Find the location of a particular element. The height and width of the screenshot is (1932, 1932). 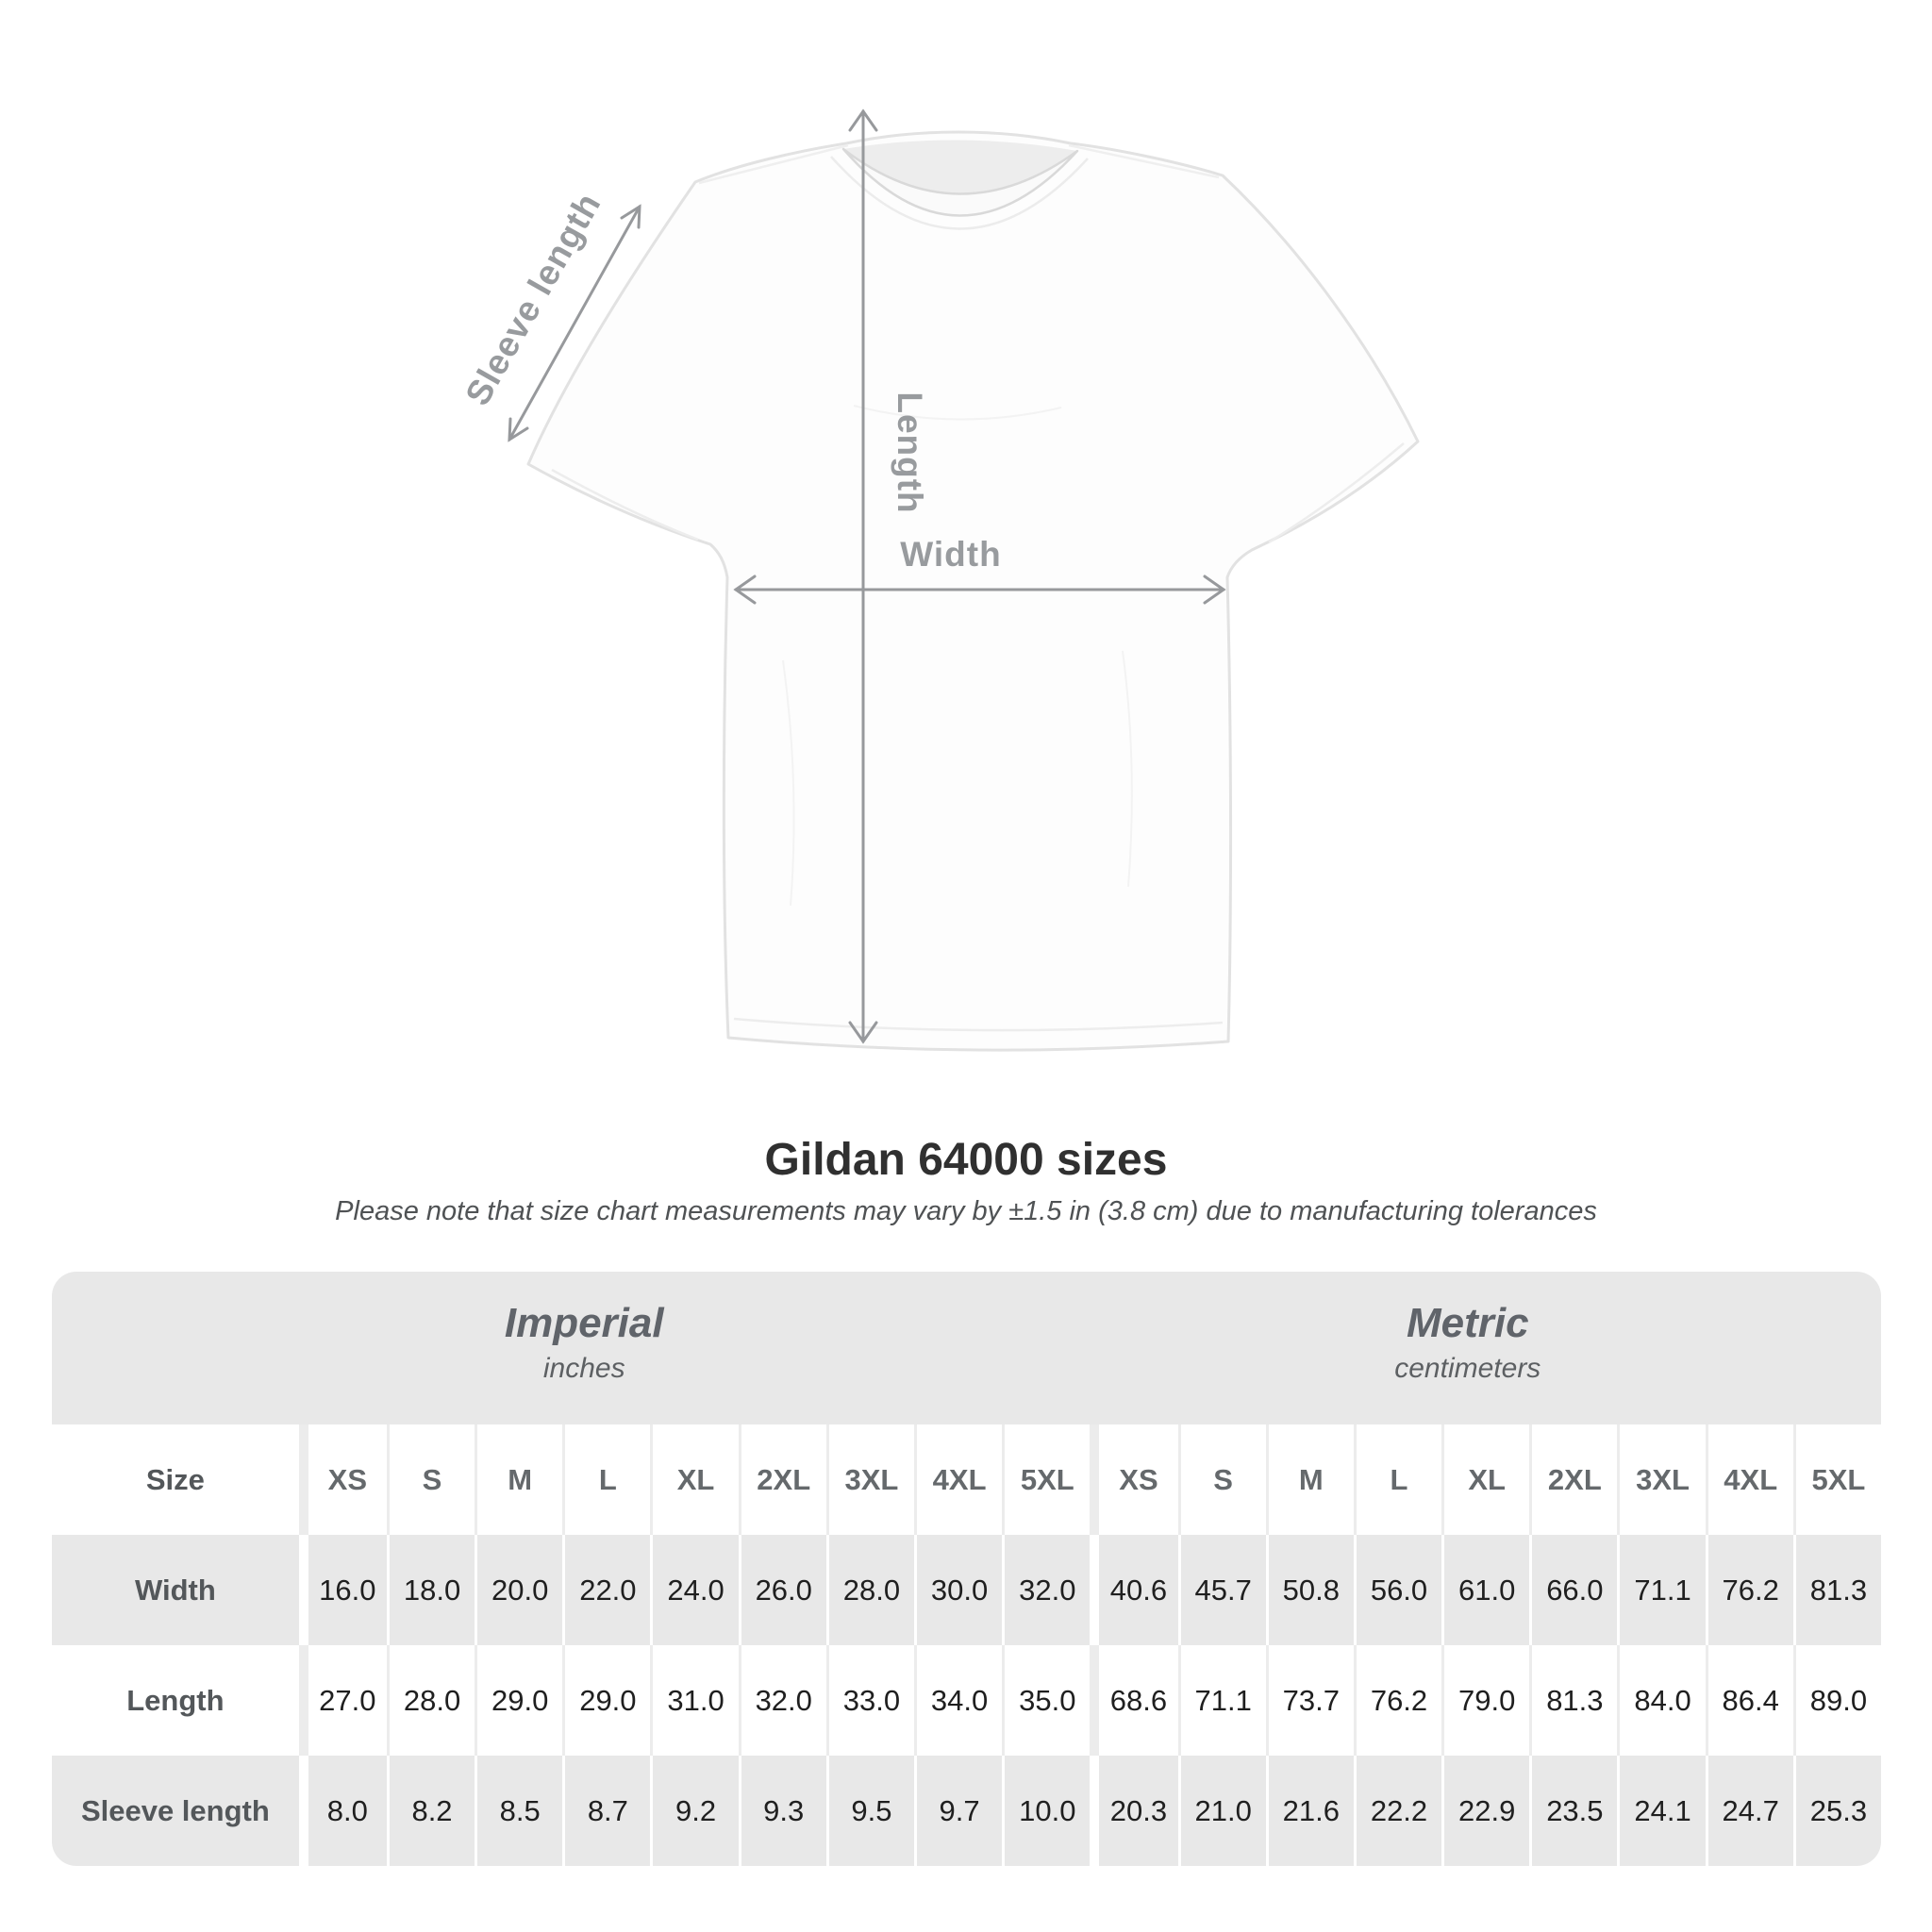

value-metric: 22.9 is located at coordinates (1486, 1811).